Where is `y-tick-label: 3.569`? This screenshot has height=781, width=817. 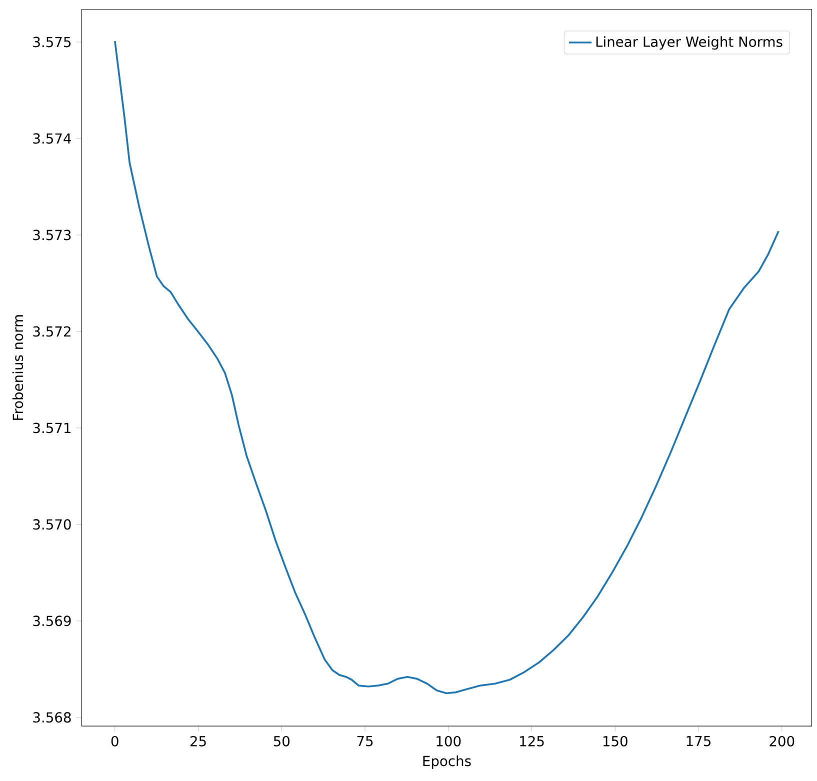
y-tick-label: 3.569 is located at coordinates (52, 620).